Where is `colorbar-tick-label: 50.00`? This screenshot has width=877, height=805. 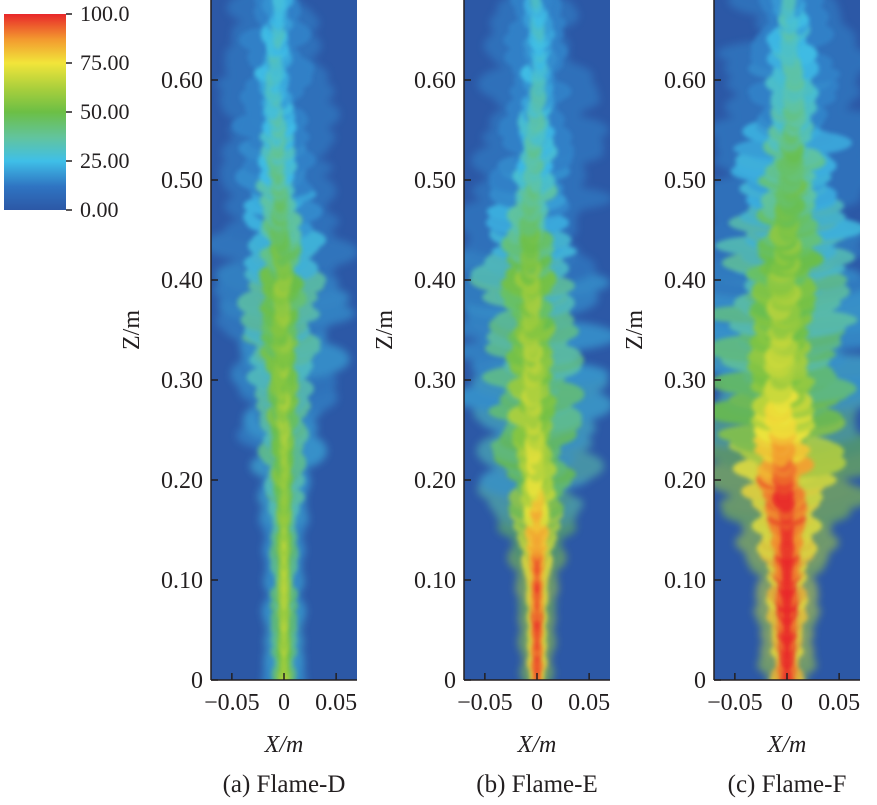 colorbar-tick-label: 50.00 is located at coordinates (105, 111).